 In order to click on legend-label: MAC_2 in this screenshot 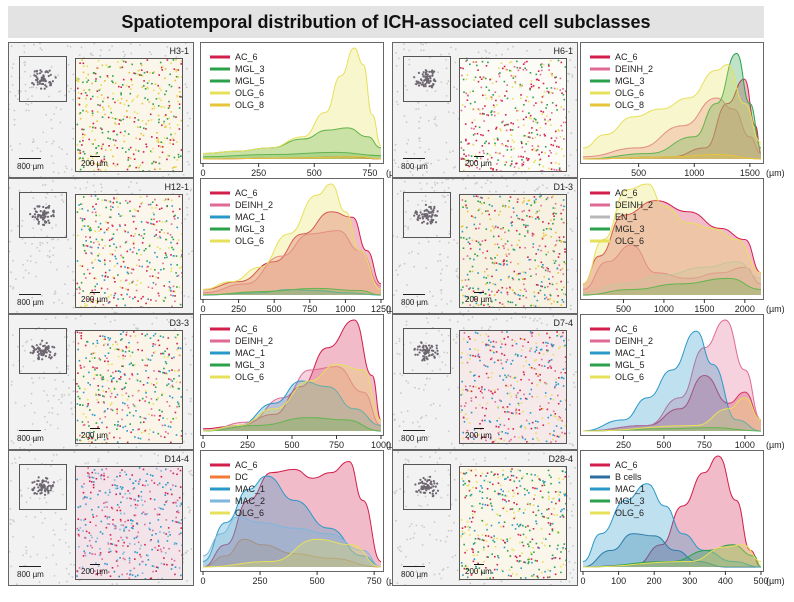, I will do `click(250, 501)`.